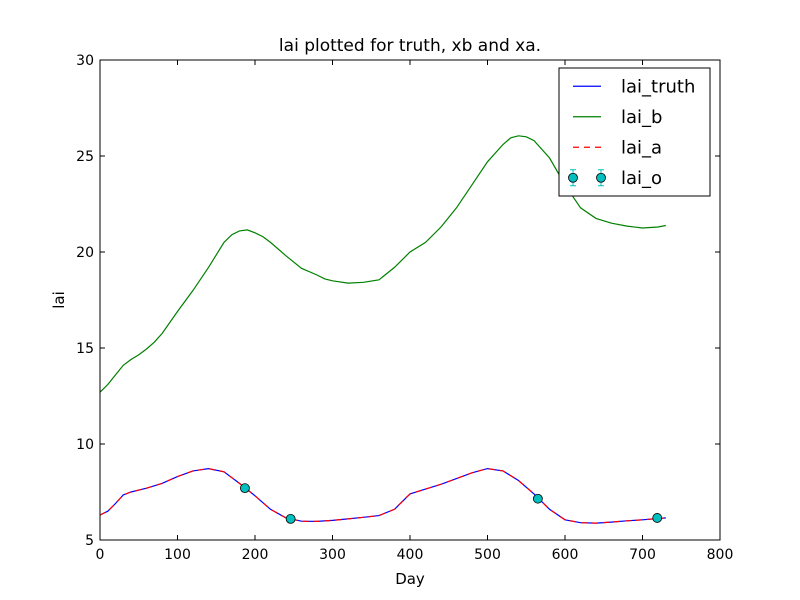 This screenshot has height=600, width=800. I want to click on x-axis-label: Day, so click(410, 579).